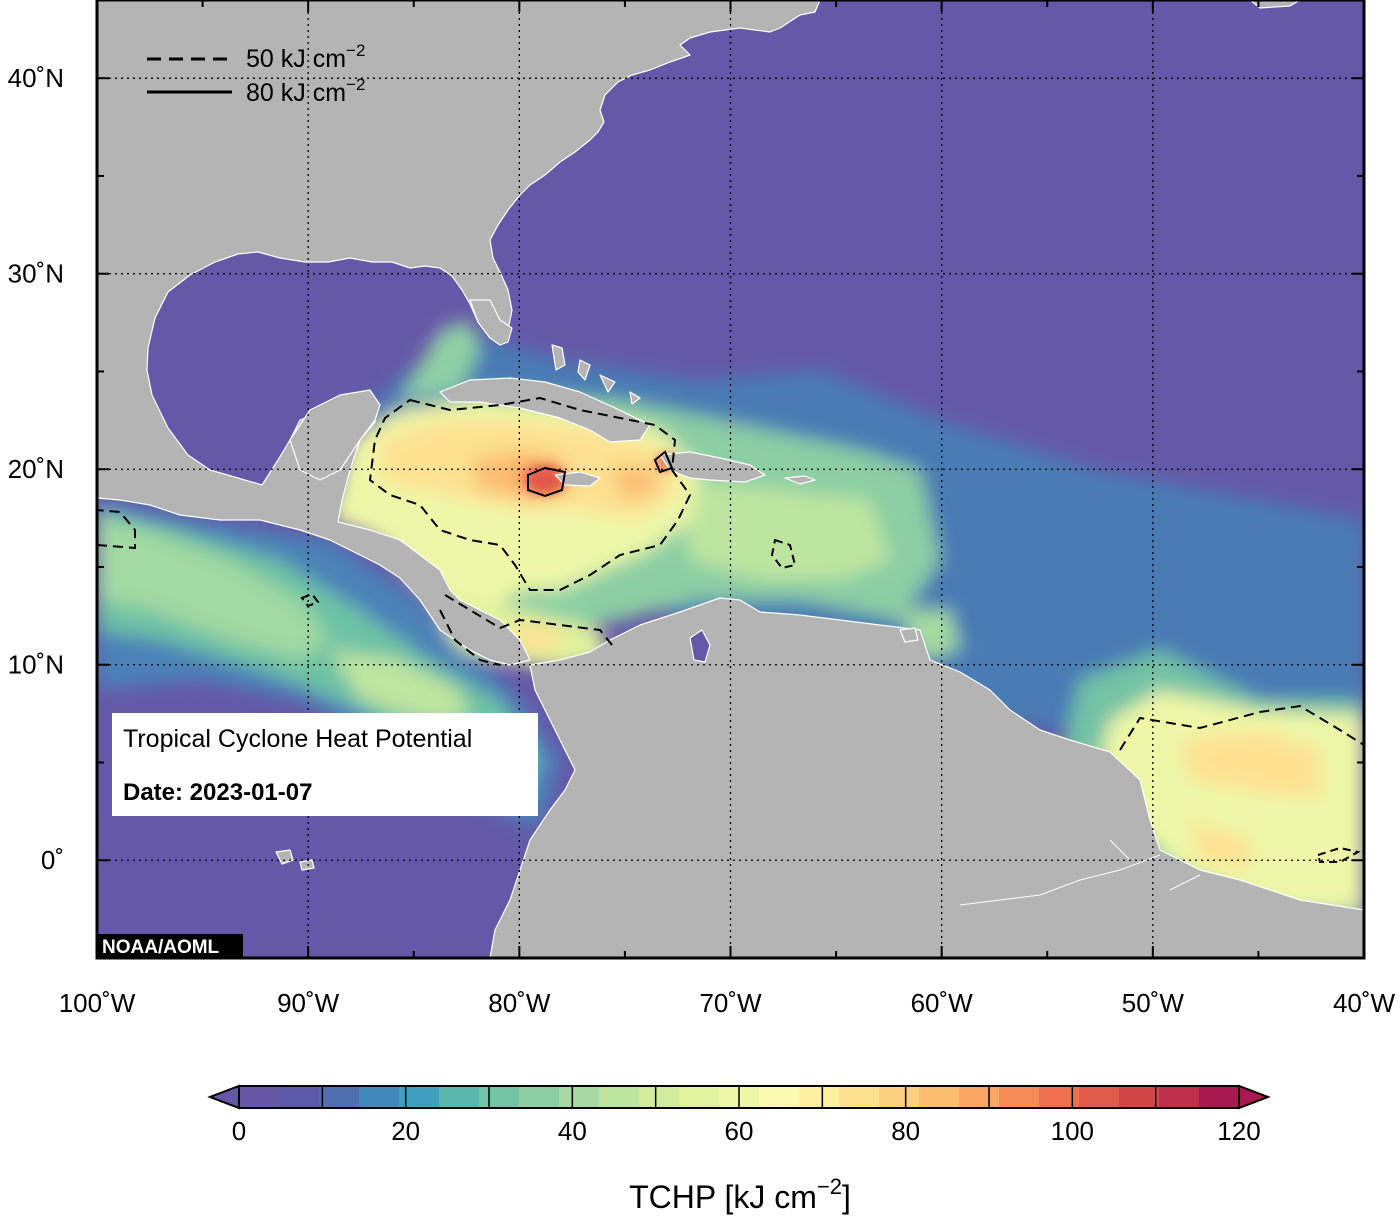 The image size is (1400, 1217). Describe the element at coordinates (305, 57) in the screenshot. I see `legend-dashed-label: 50 kJ cm−2` at that location.